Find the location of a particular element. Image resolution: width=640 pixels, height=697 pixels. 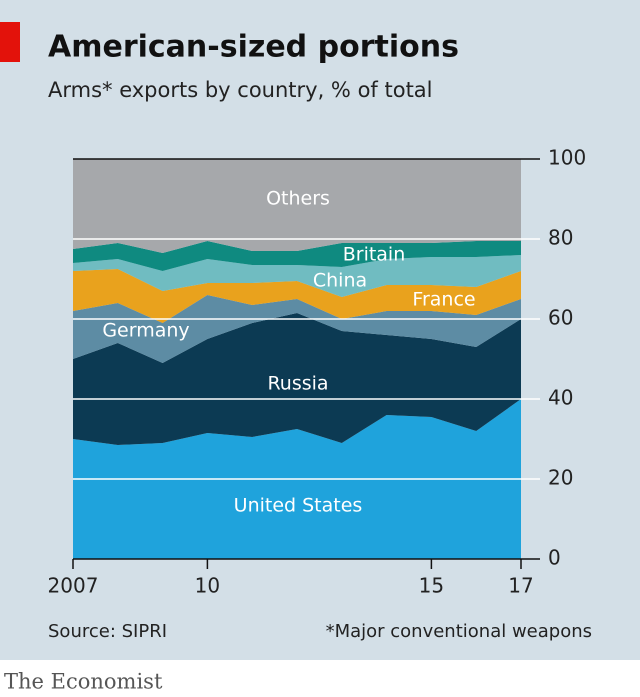

x-tick-label: 2007 is located at coordinates (73, 586).